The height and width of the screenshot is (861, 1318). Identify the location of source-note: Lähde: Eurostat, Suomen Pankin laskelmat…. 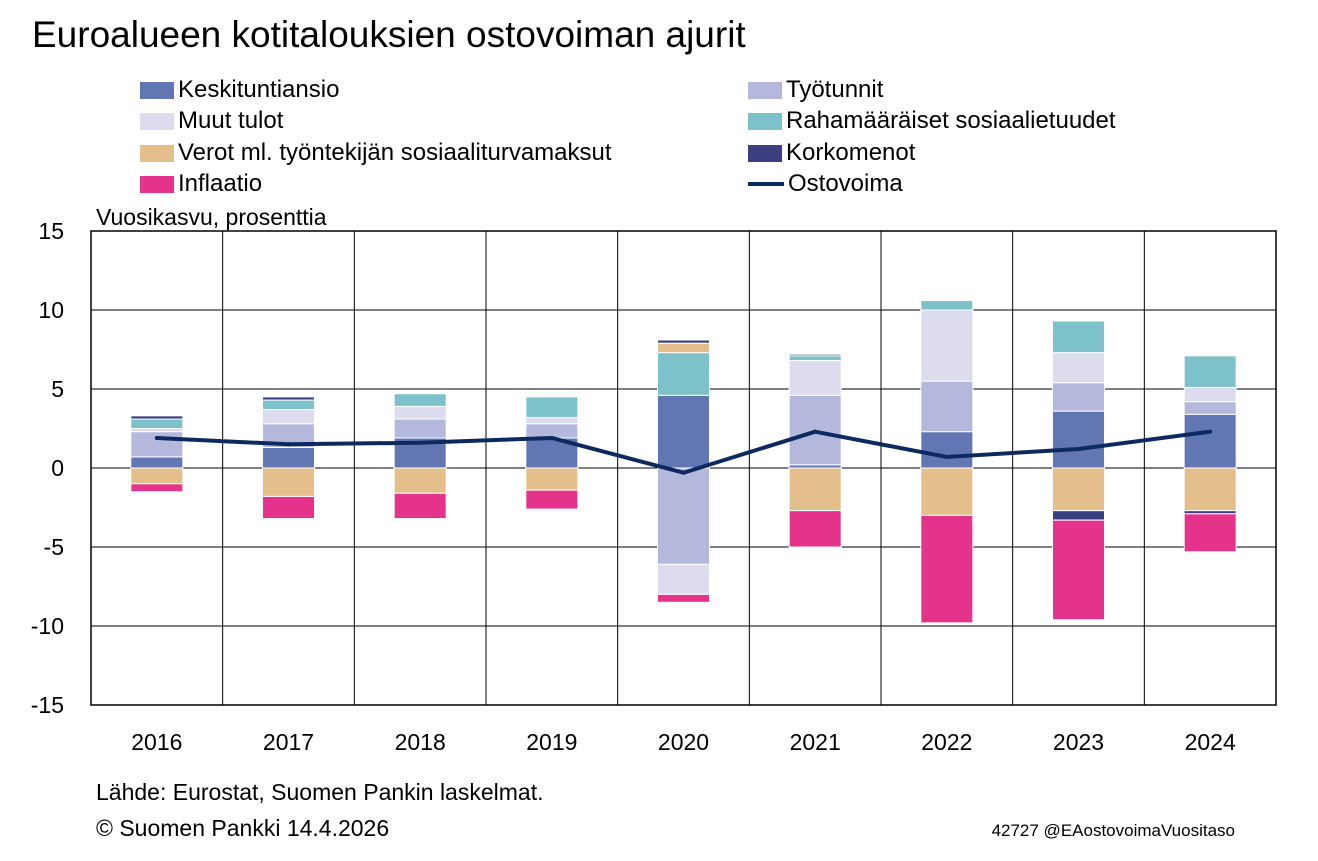
(320, 792).